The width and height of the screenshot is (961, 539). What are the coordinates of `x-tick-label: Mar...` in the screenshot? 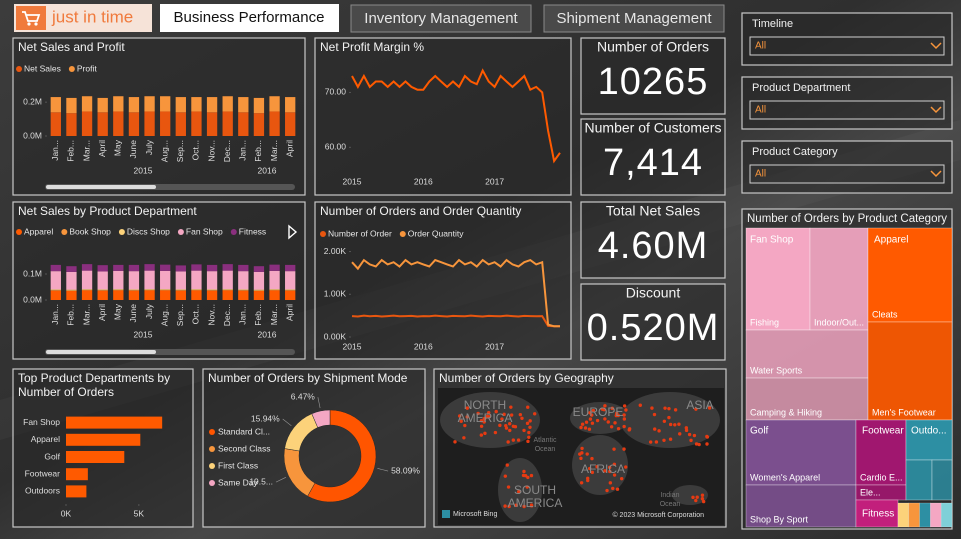 It's located at (274, 314).